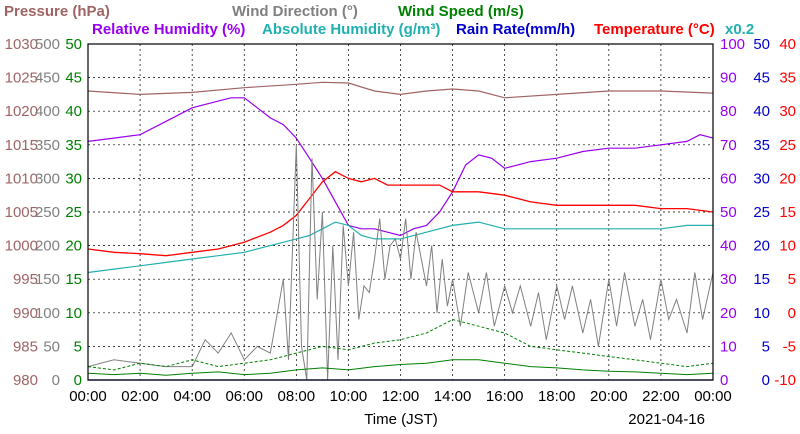 Image resolution: width=800 pixels, height=434 pixels. What do you see at coordinates (47, 111) in the screenshot?
I see `wind-direction-tick: 400` at bounding box center [47, 111].